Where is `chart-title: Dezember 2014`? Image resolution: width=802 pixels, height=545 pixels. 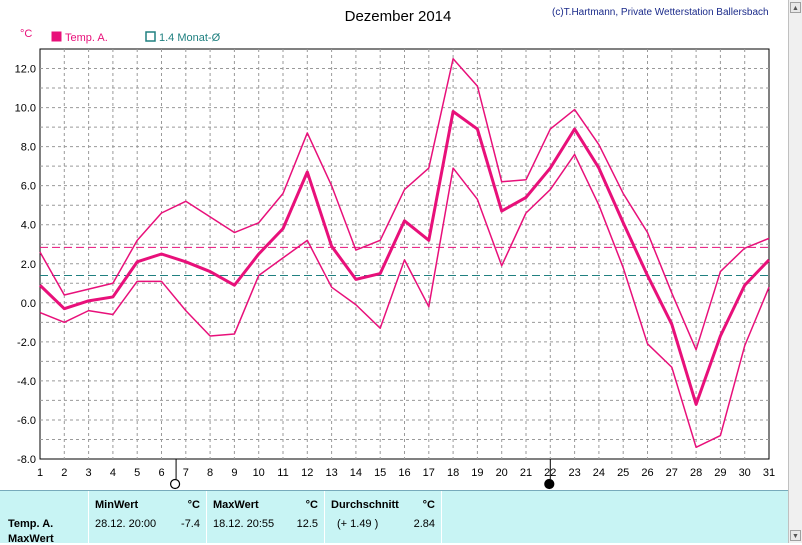
chart-title: Dezember 2014 is located at coordinates (398, 16).